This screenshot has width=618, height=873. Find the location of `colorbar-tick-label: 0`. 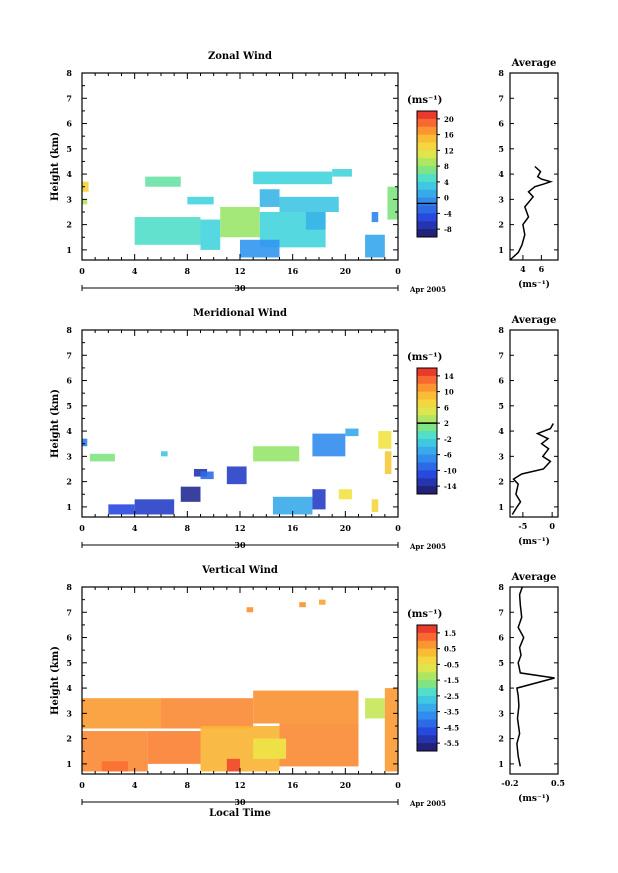

colorbar-tick-label: 0 is located at coordinates (446, 198).